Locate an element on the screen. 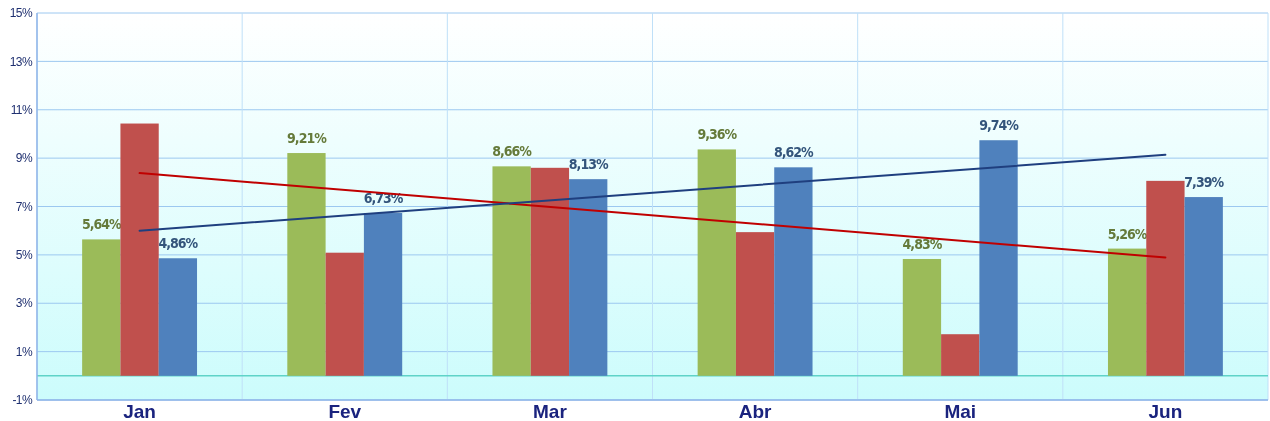 This screenshot has height=421, width=1270. y-tick-label: 7% is located at coordinates (24, 206).